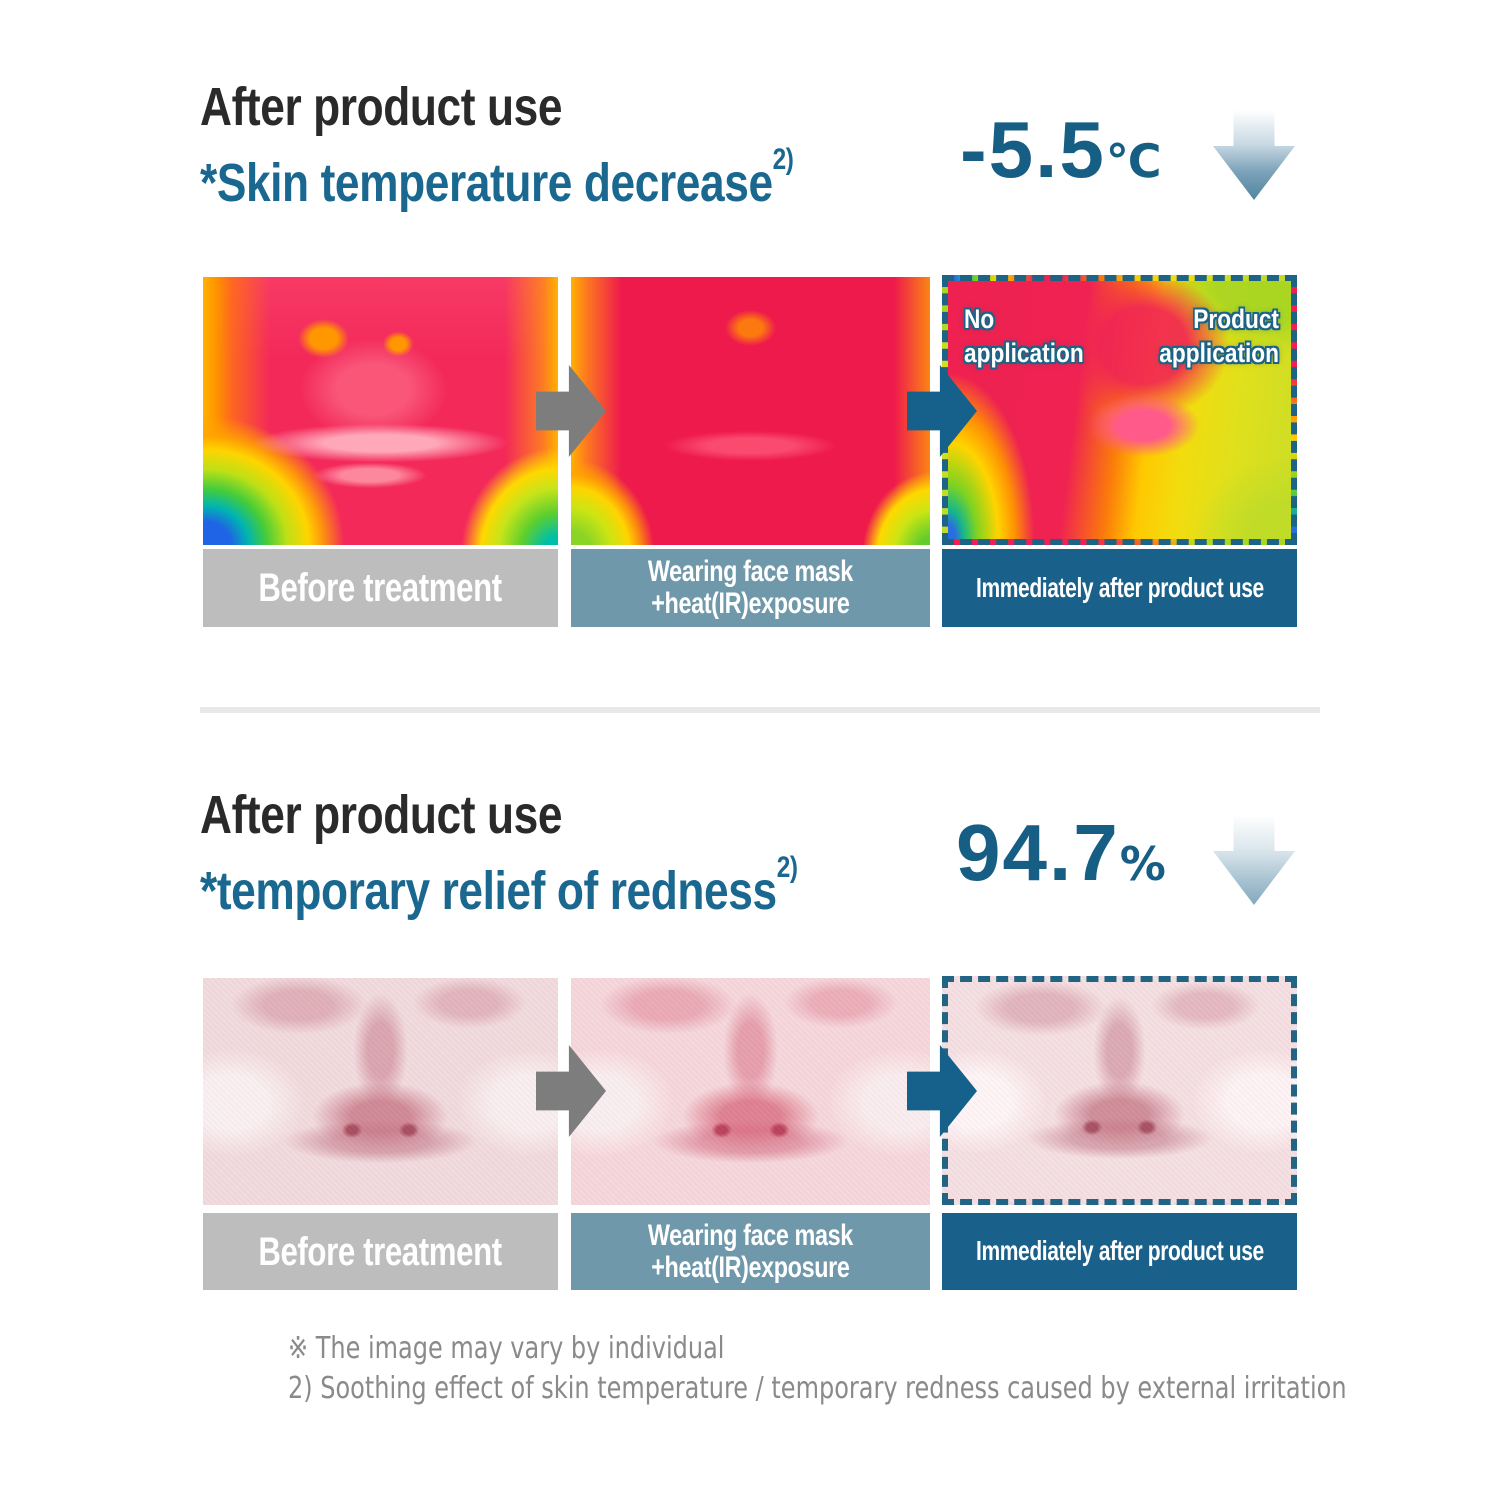  Describe the element at coordinates (488, 891) in the screenshot. I see `section2-subtitle-text: *temporary relief of redness` at that location.